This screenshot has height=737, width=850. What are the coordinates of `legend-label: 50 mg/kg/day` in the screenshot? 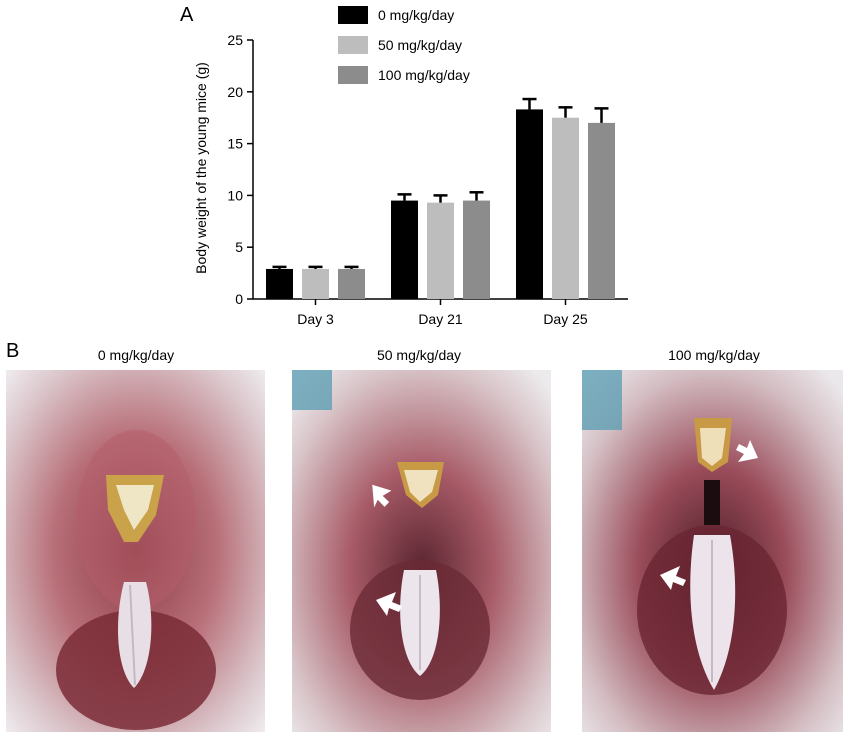 It's located at (420, 45).